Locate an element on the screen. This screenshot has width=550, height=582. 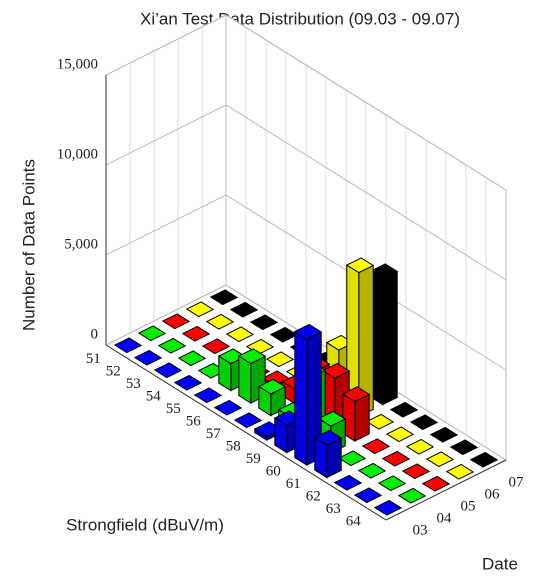
x-tick-label: 57 is located at coordinates (214, 434).